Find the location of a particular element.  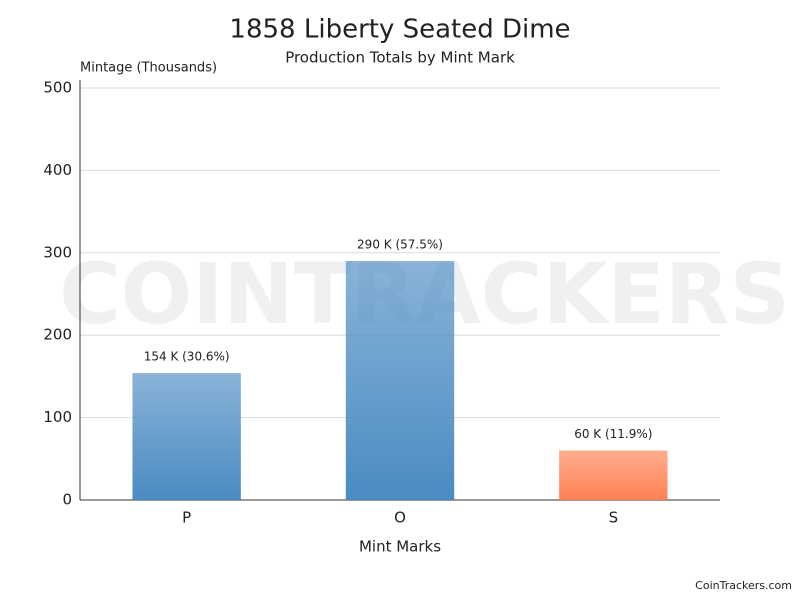

credit: CoinTrackers.com is located at coordinates (743, 585).